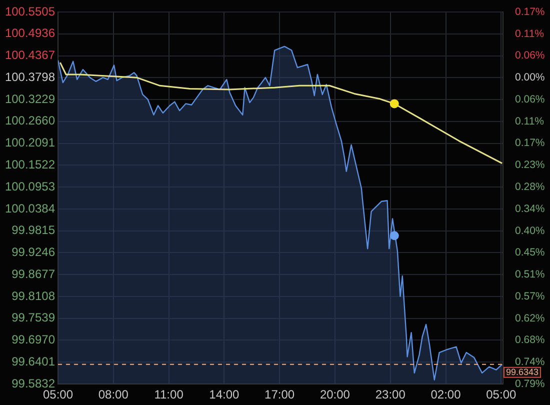 The image size is (550, 405). I want to click on y2-tick-label: 0.45%, so click(530, 252).